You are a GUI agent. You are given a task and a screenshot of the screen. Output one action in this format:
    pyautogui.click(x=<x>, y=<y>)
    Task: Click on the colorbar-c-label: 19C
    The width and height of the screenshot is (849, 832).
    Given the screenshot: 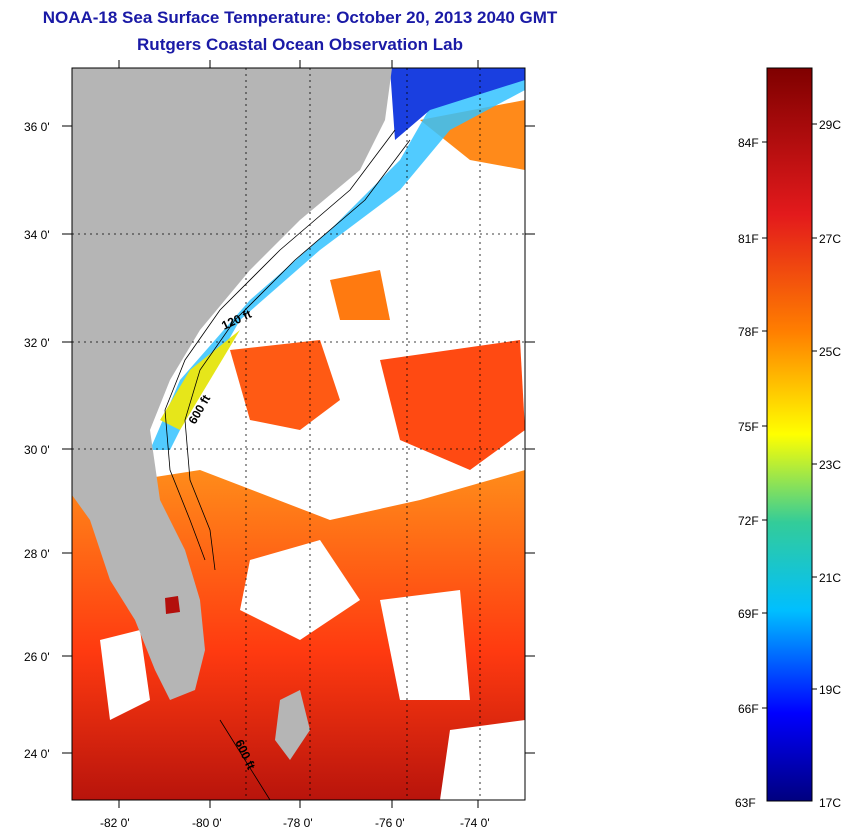 What is the action you would take?
    pyautogui.click(x=830, y=690)
    